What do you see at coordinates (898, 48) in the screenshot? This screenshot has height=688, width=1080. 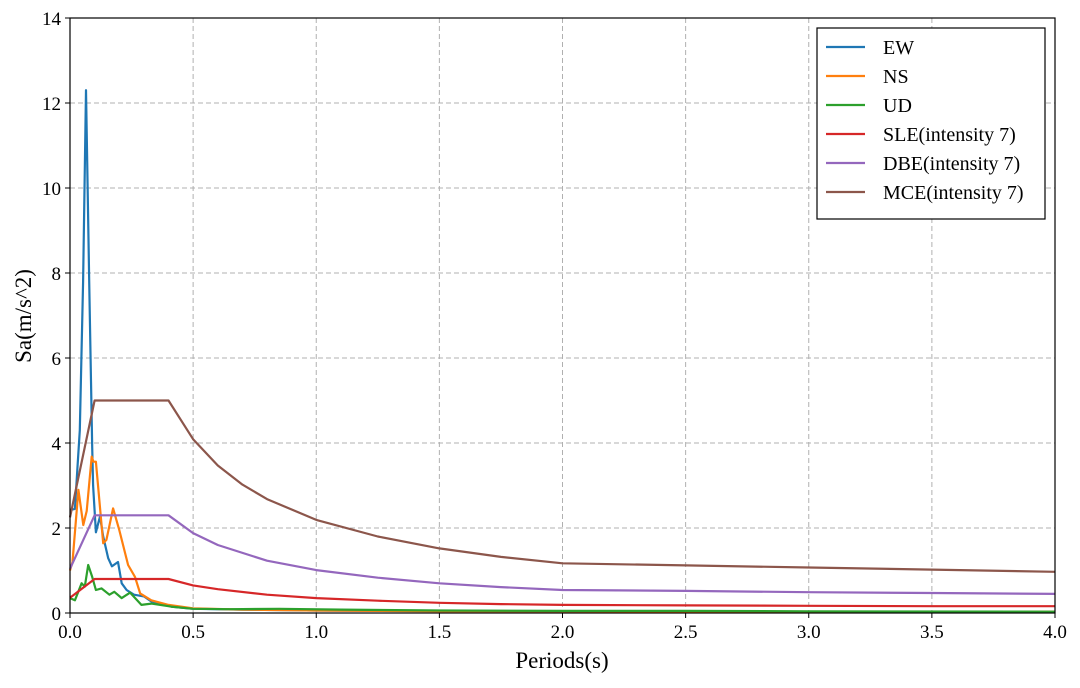 I see `legend-label: EW` at bounding box center [898, 48].